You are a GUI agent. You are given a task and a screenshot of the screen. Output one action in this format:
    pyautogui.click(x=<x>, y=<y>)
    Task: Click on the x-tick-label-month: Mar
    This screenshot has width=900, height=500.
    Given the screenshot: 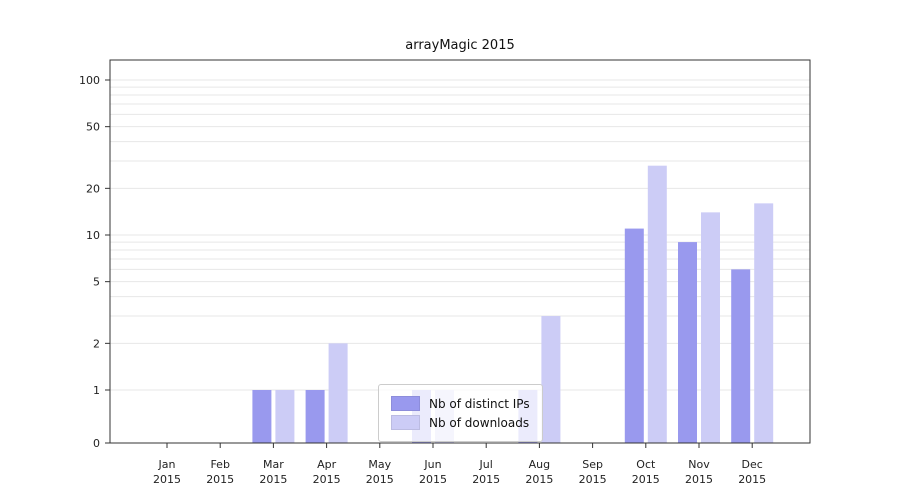 What is the action you would take?
    pyautogui.click(x=273, y=464)
    